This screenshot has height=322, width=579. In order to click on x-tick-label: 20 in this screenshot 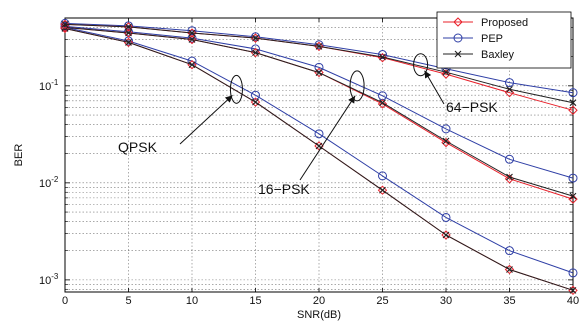, I will do `click(319, 301)`.